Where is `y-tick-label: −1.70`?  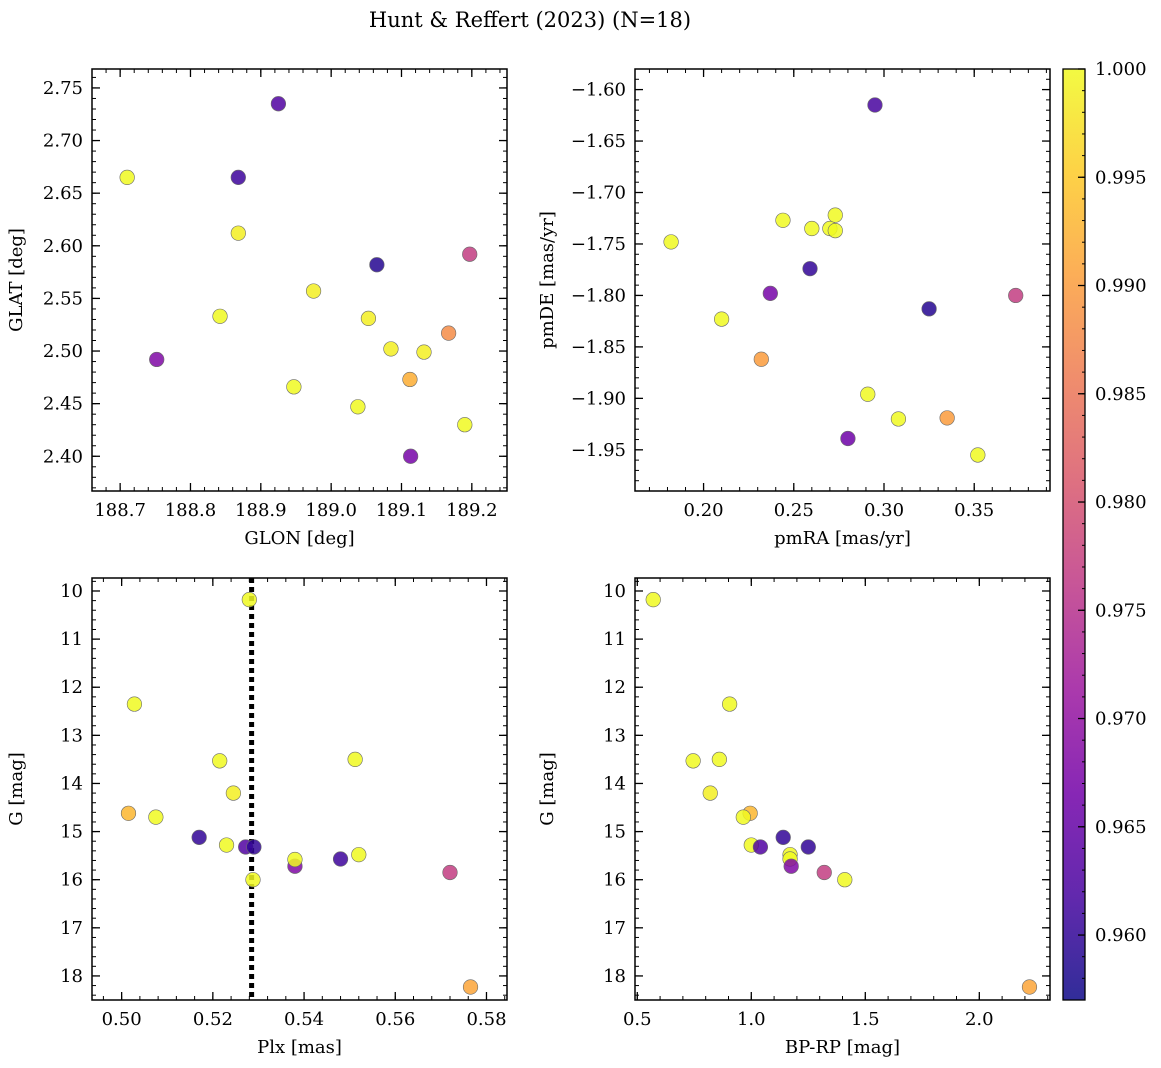 y-tick-label: −1.70 is located at coordinates (598, 193).